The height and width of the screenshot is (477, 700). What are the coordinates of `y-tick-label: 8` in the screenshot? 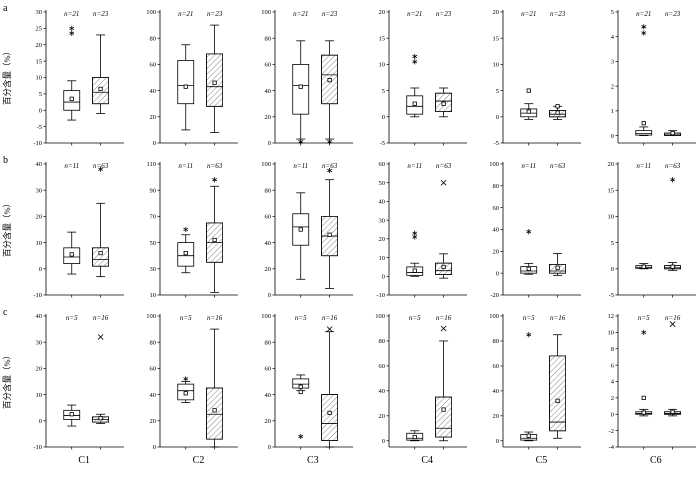 It's located at (611, 349).